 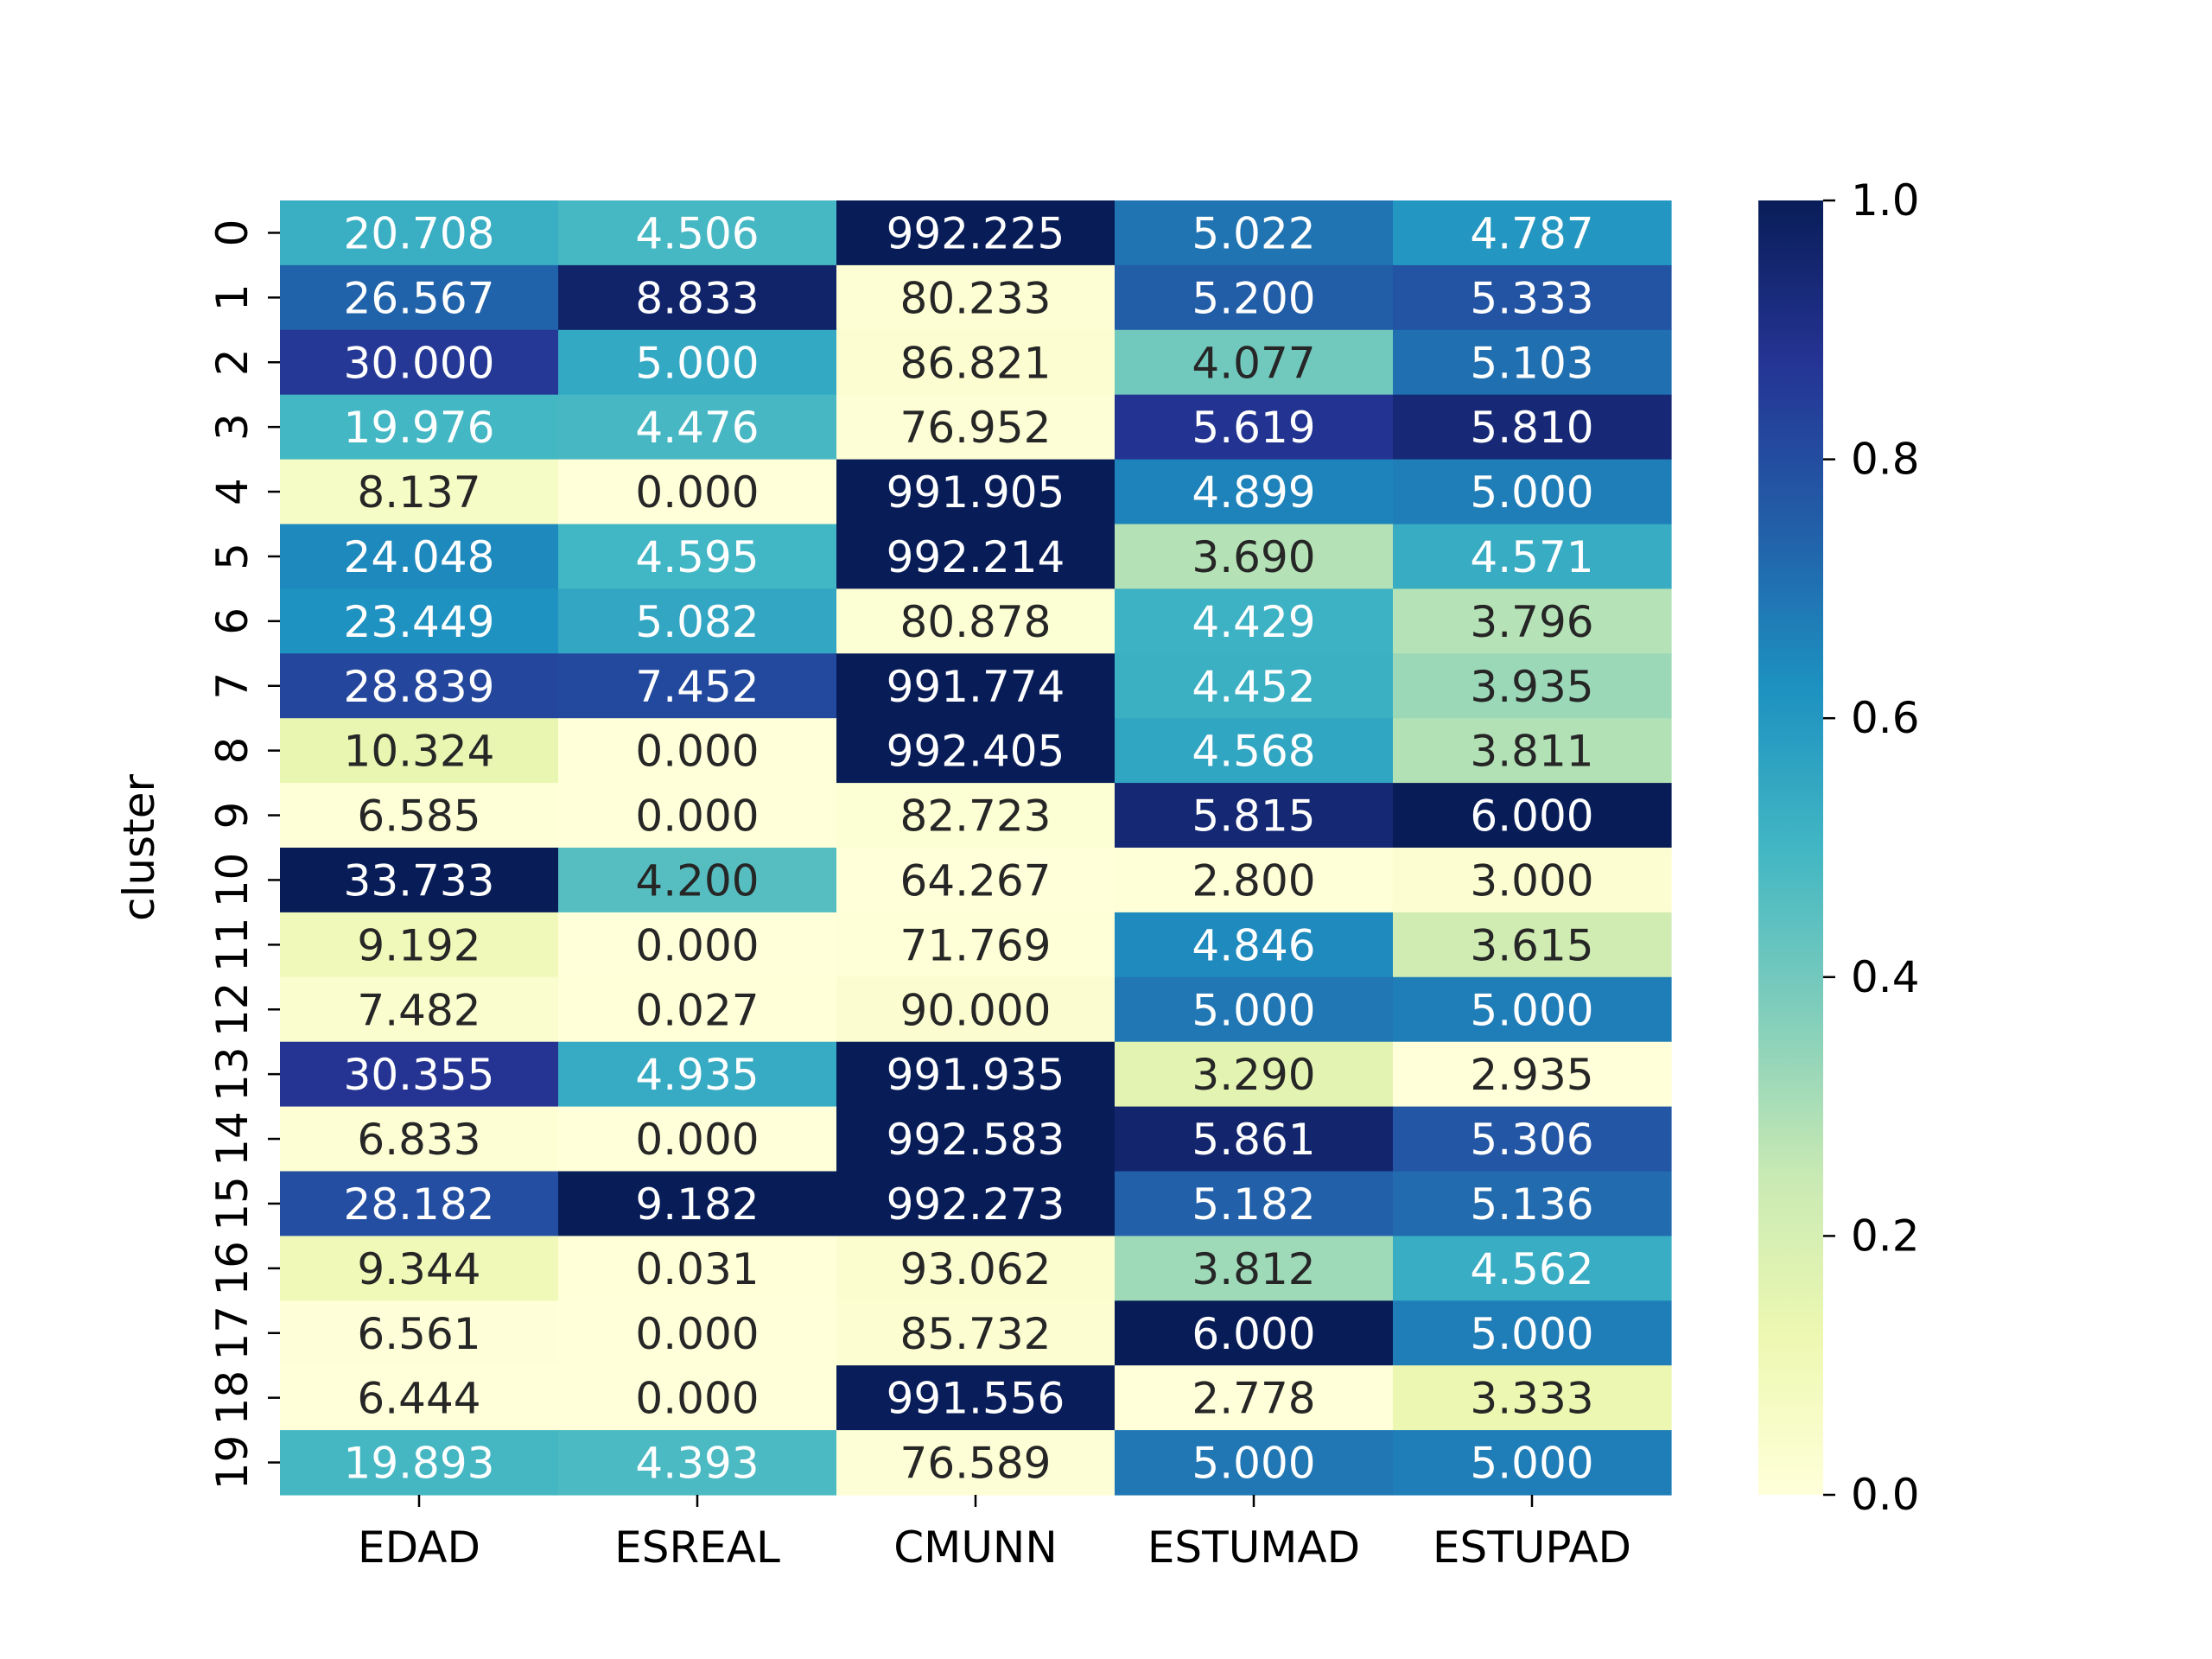 I want to click on heatmap-cell-label: 85.732, so click(x=976, y=1334).